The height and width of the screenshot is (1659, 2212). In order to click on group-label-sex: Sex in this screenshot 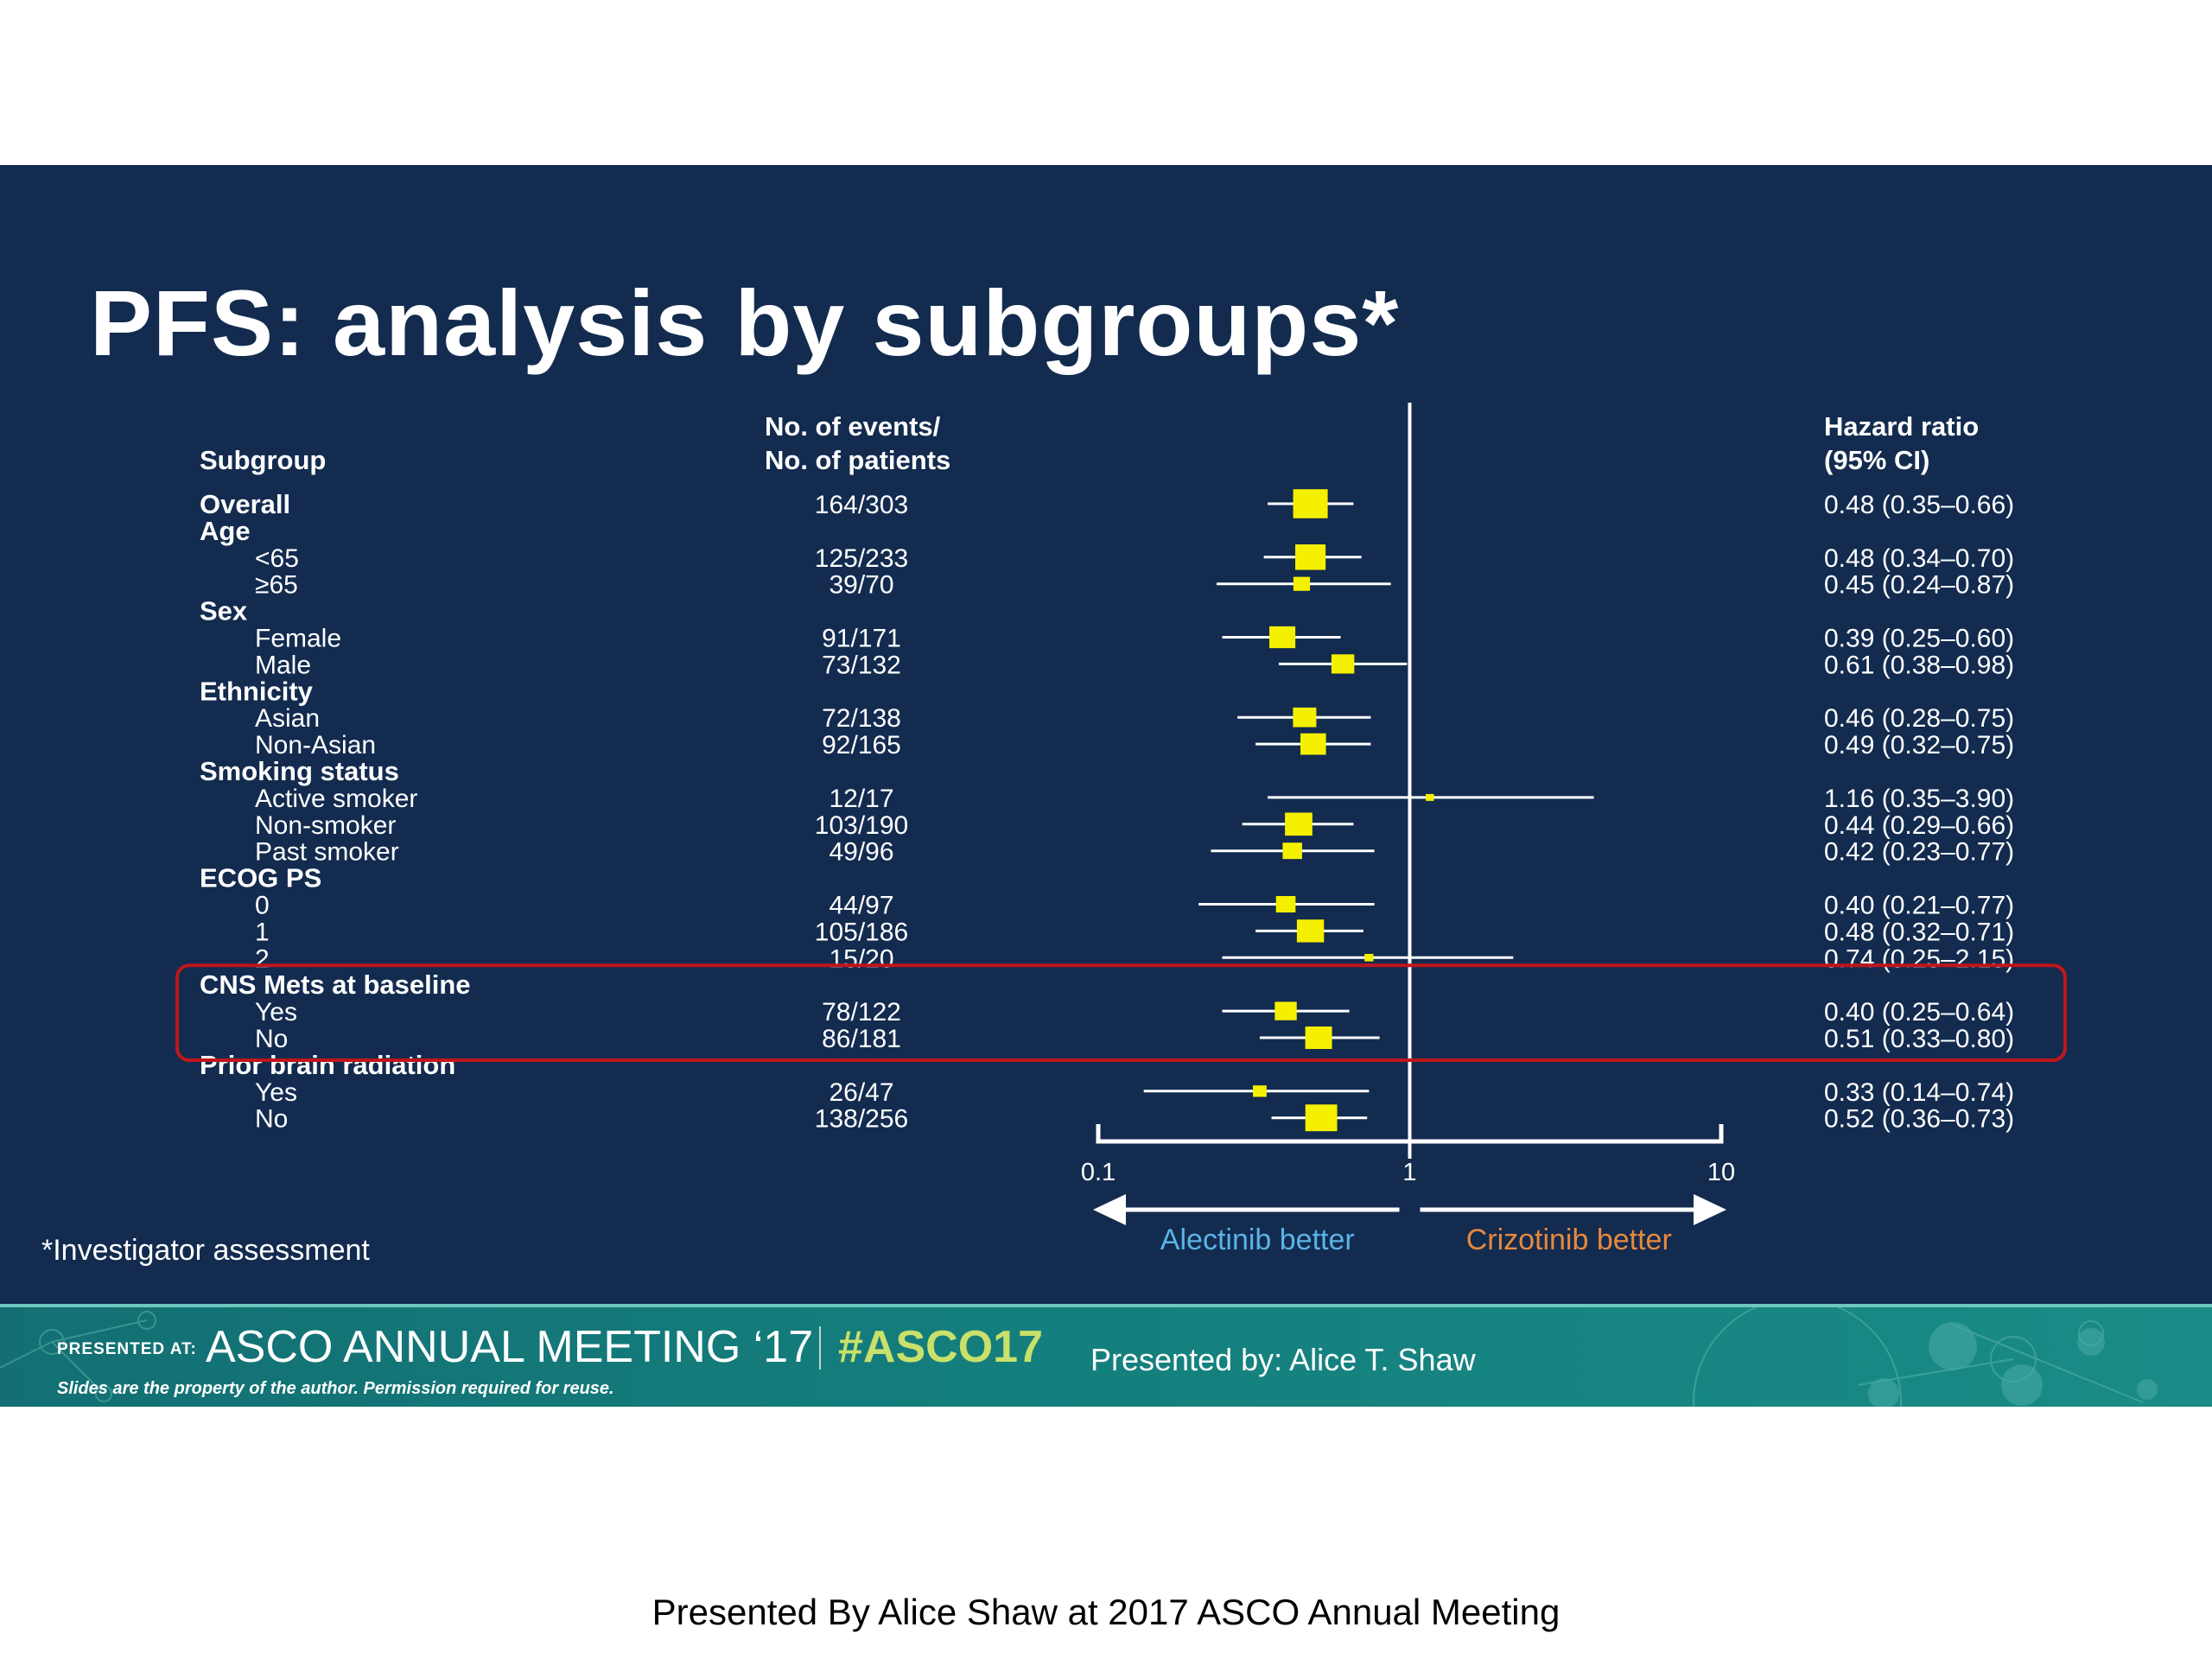, I will do `click(224, 611)`.